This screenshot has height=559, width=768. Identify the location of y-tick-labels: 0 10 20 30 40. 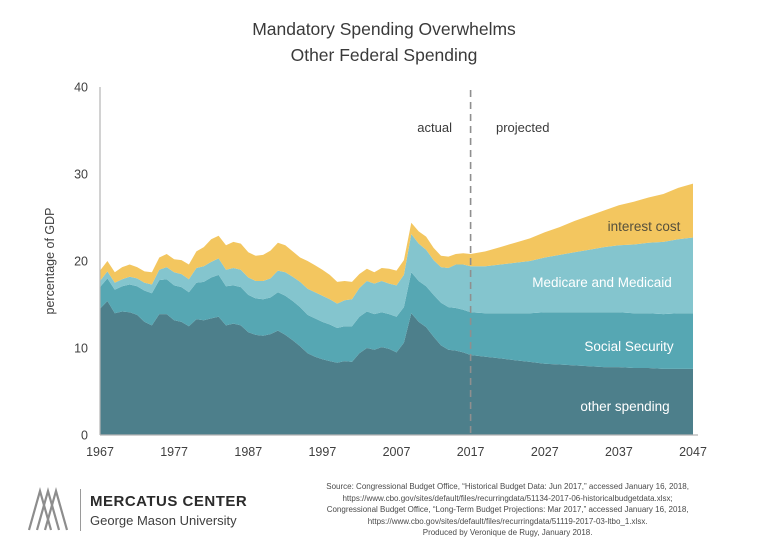
(81, 262).